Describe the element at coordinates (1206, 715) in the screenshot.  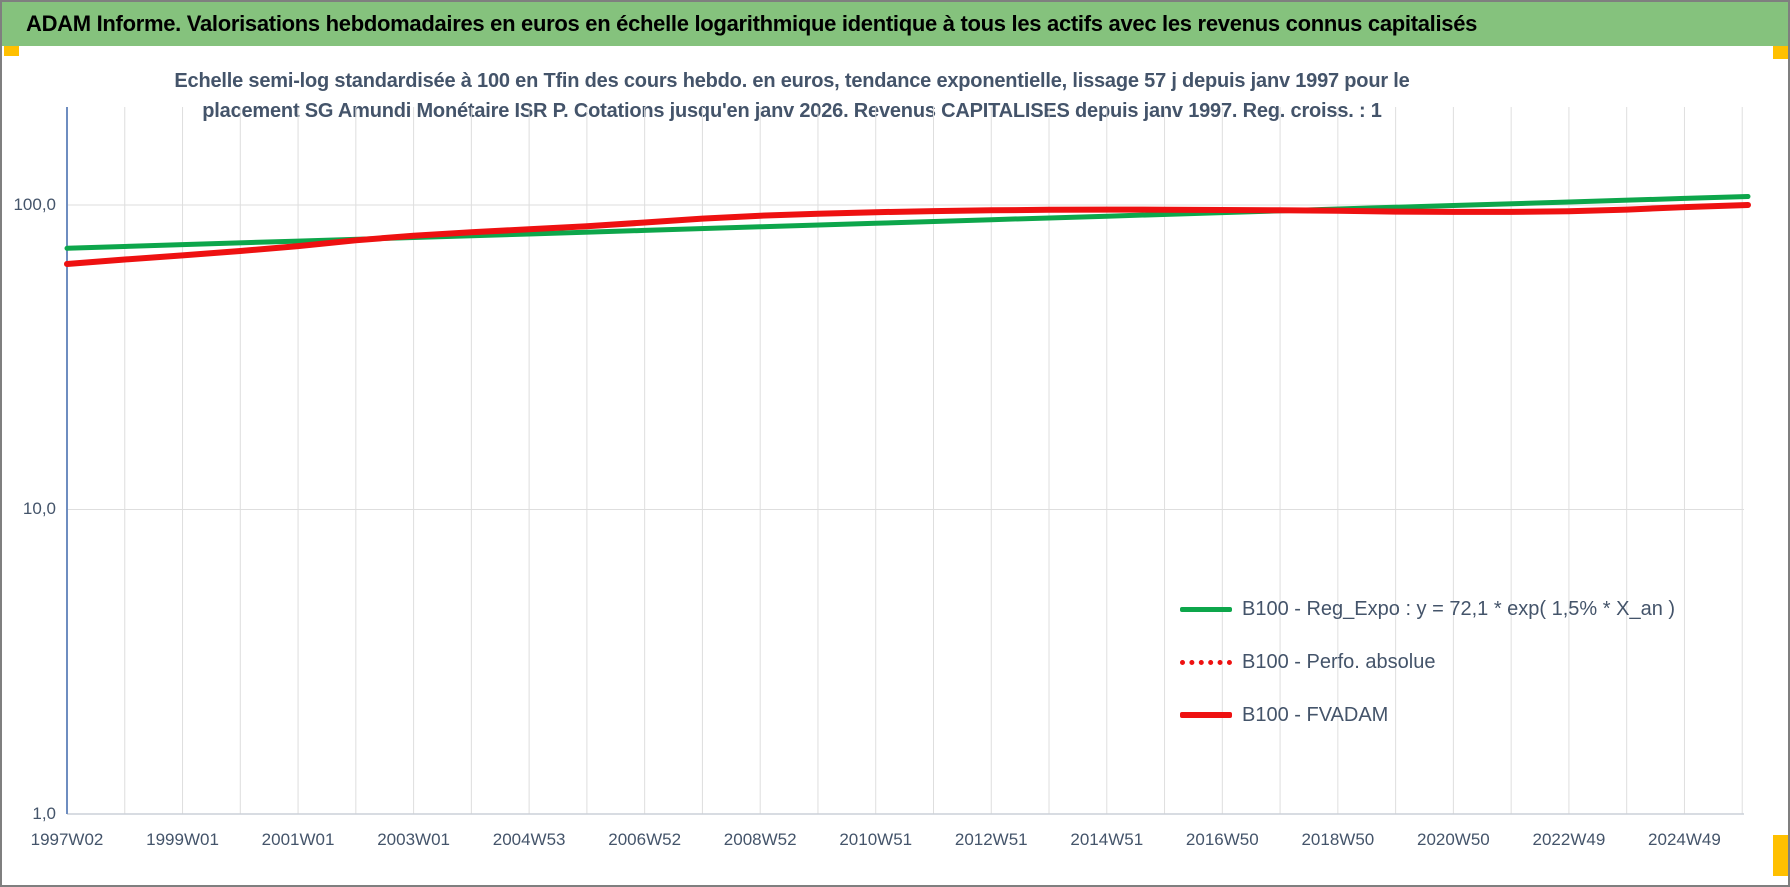
I see `legend-swatch-red-solid-line` at that location.